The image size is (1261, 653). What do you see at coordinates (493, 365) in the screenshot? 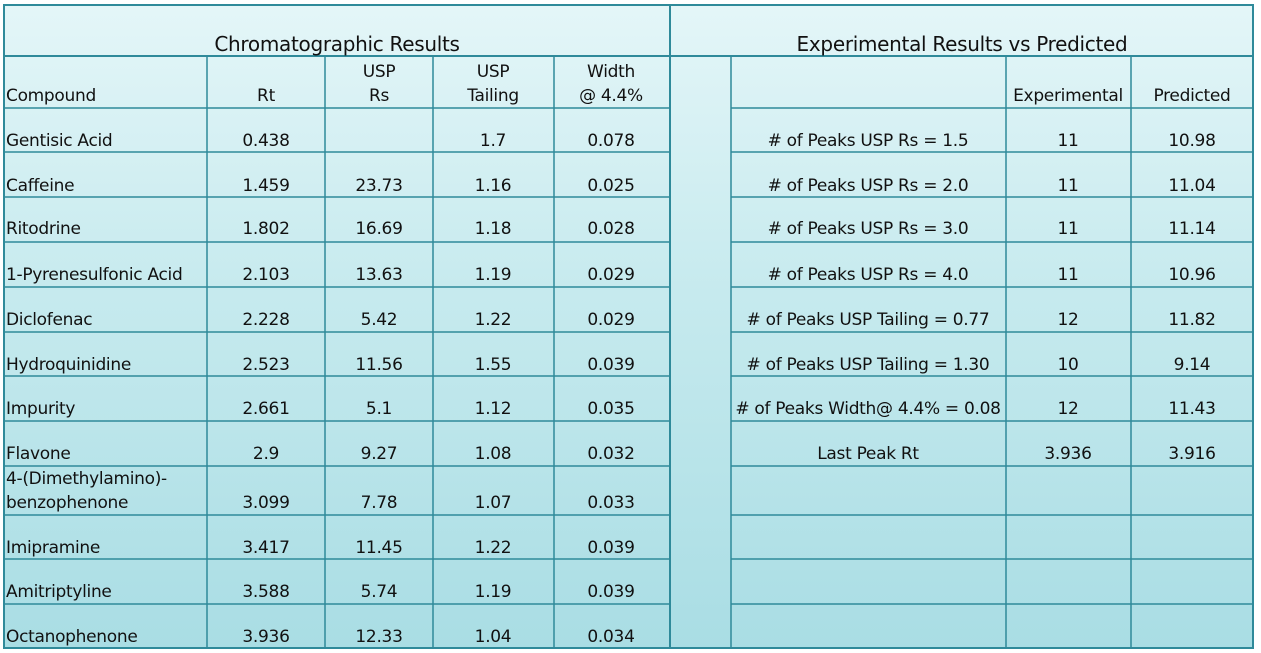
I see `cell-tailing: 1.55` at bounding box center [493, 365].